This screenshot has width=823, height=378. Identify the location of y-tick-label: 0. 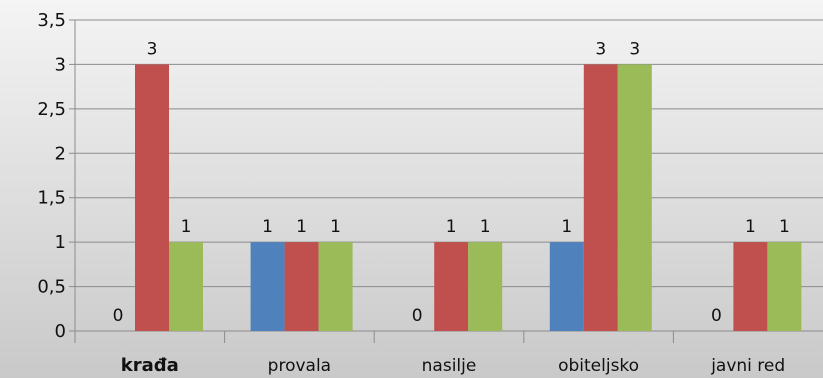
(60, 331).